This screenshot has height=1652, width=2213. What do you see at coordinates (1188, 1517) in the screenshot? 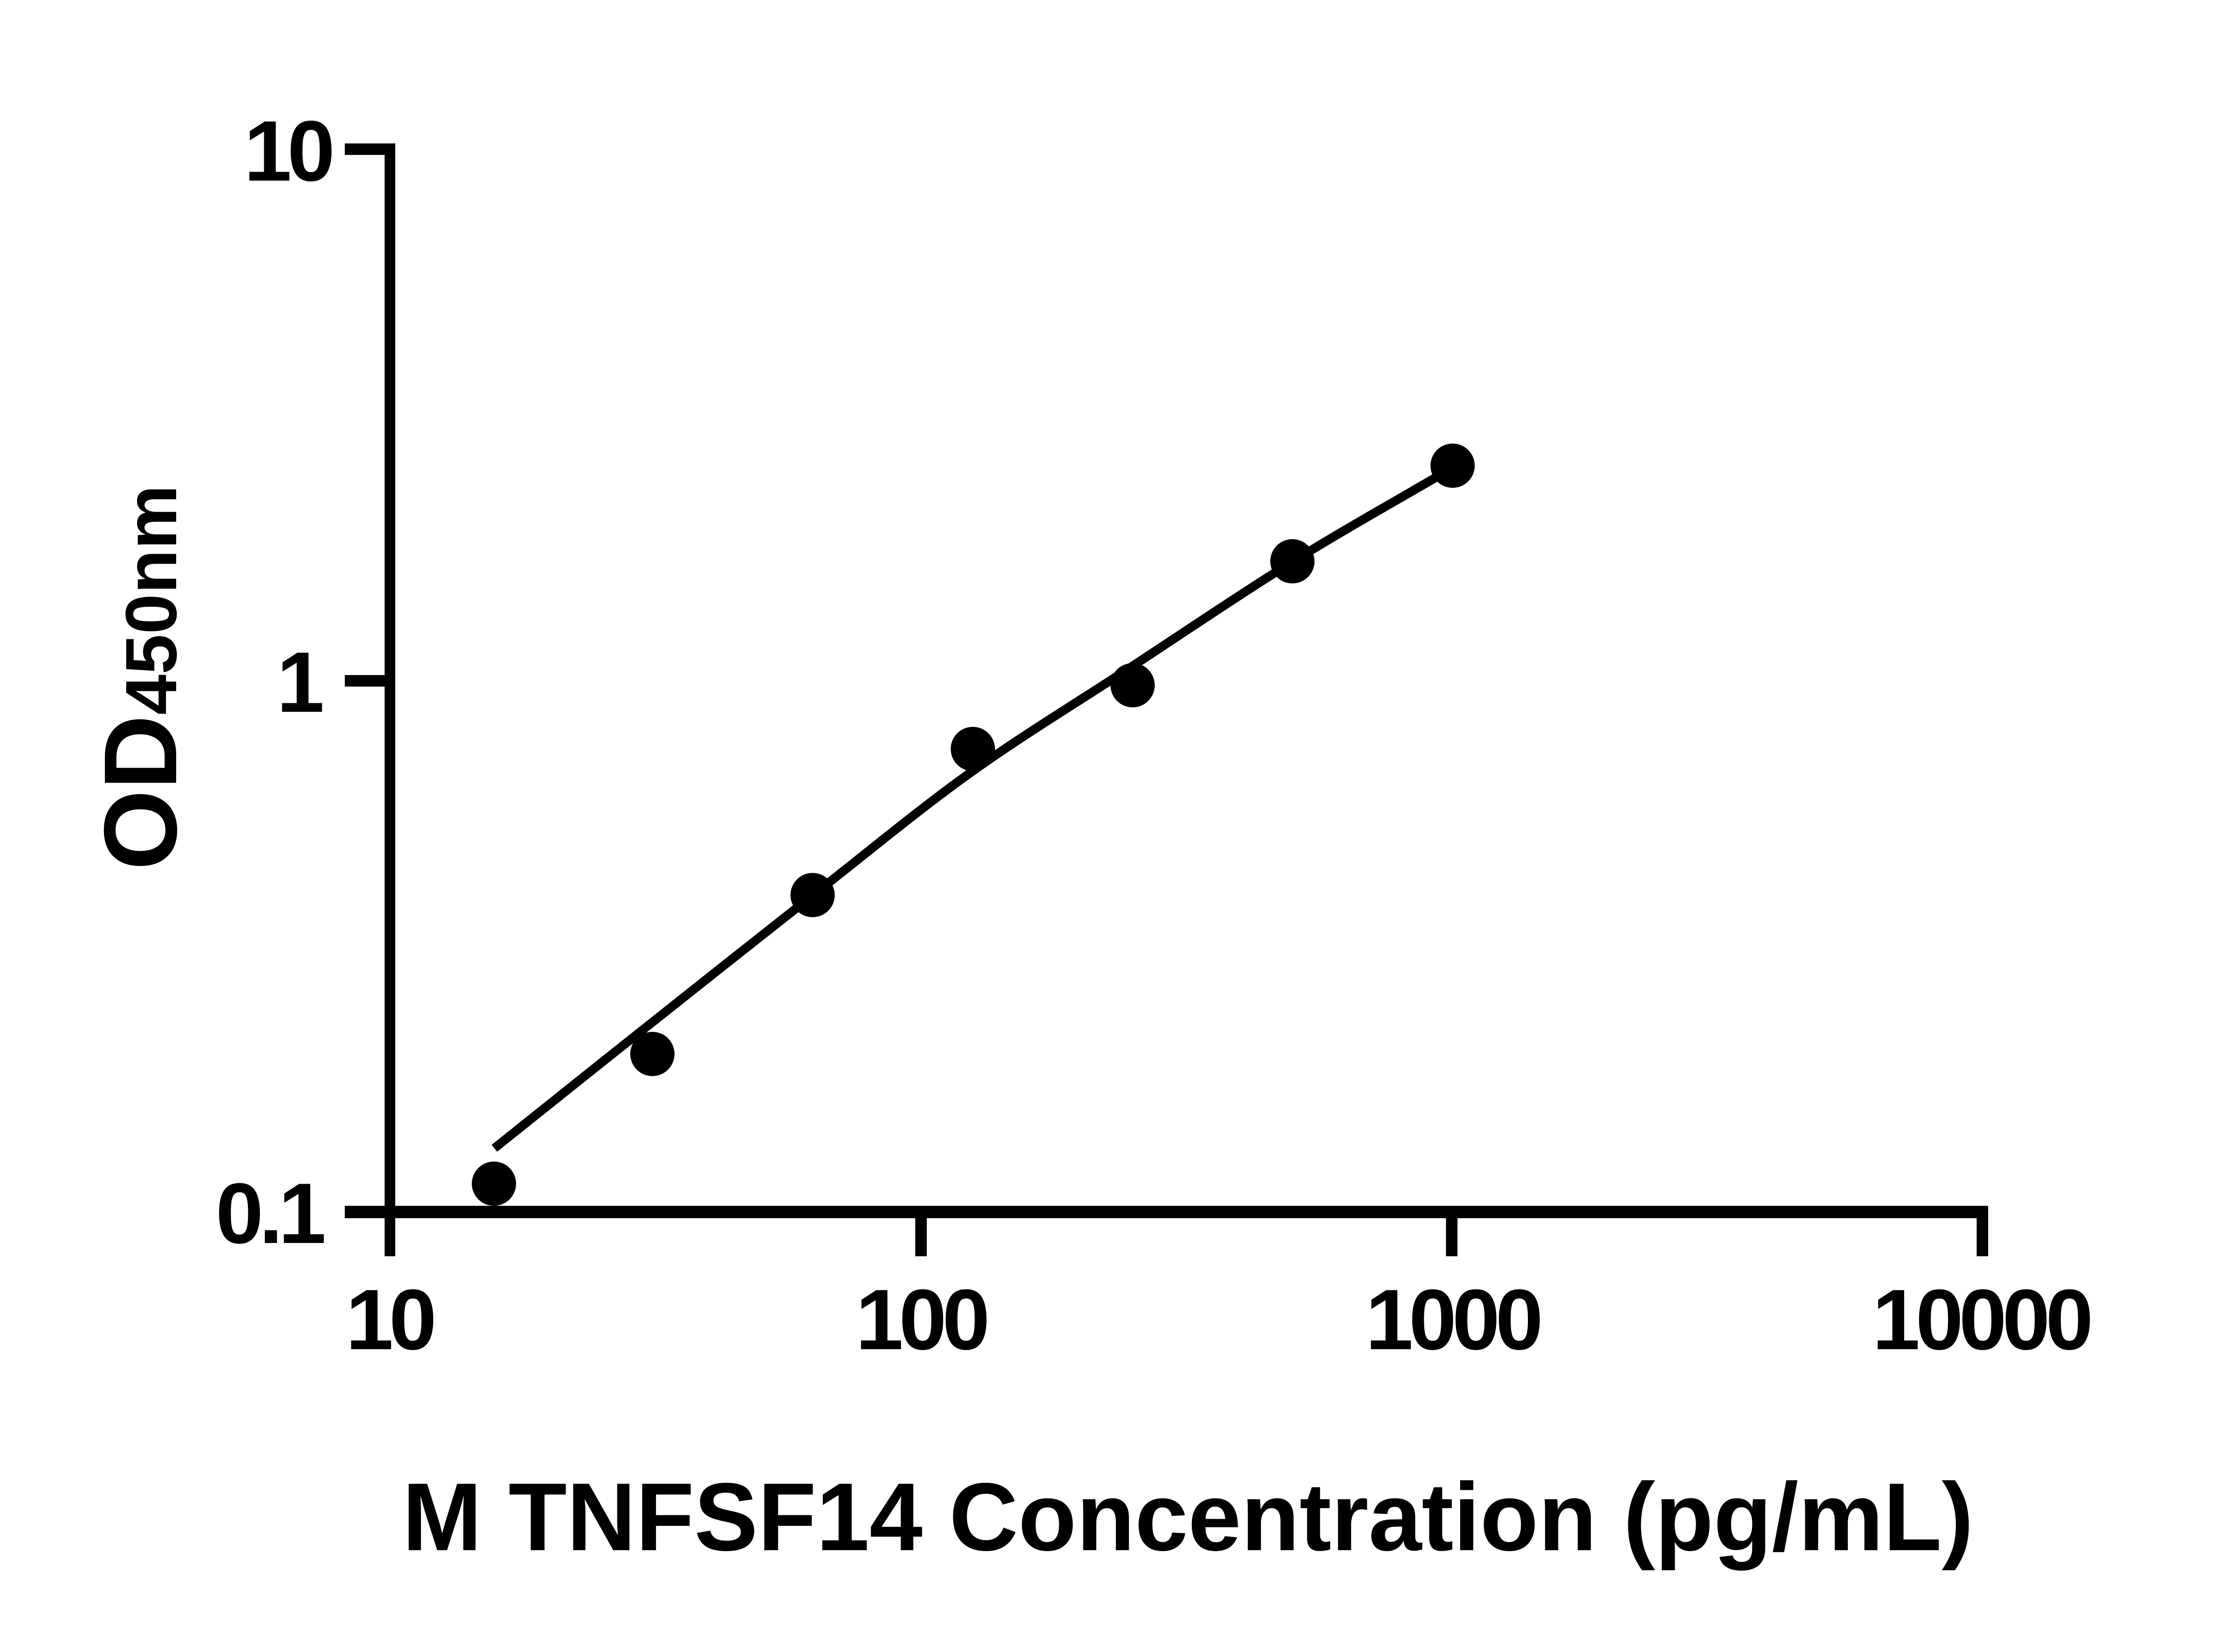
I see `svg-text:M TNFSF14 Concentration (pg/mL: M TNFSF14 Concentration (pg/mL)` at bounding box center [1188, 1517].